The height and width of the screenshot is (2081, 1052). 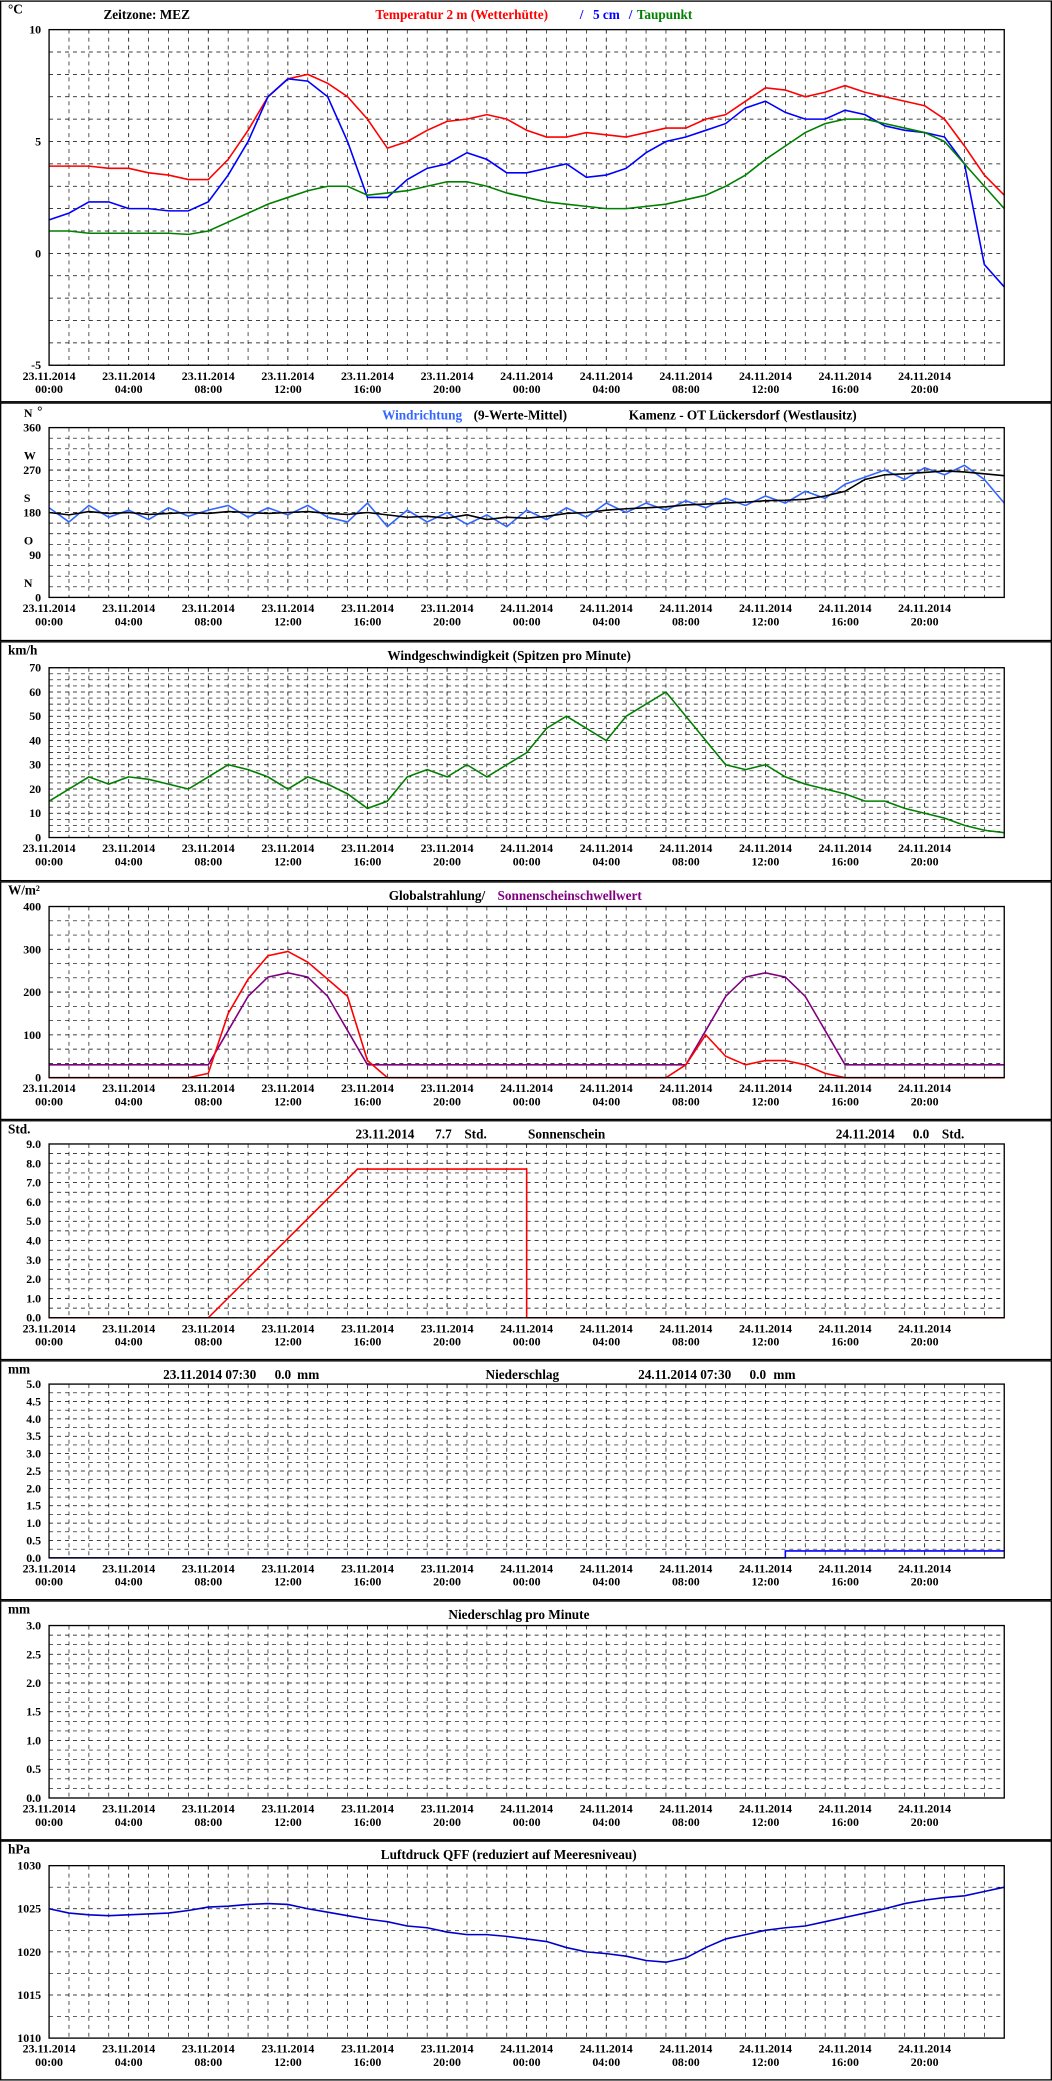 What do you see at coordinates (32, 992) in the screenshot?
I see `y-tick-label: 200` at bounding box center [32, 992].